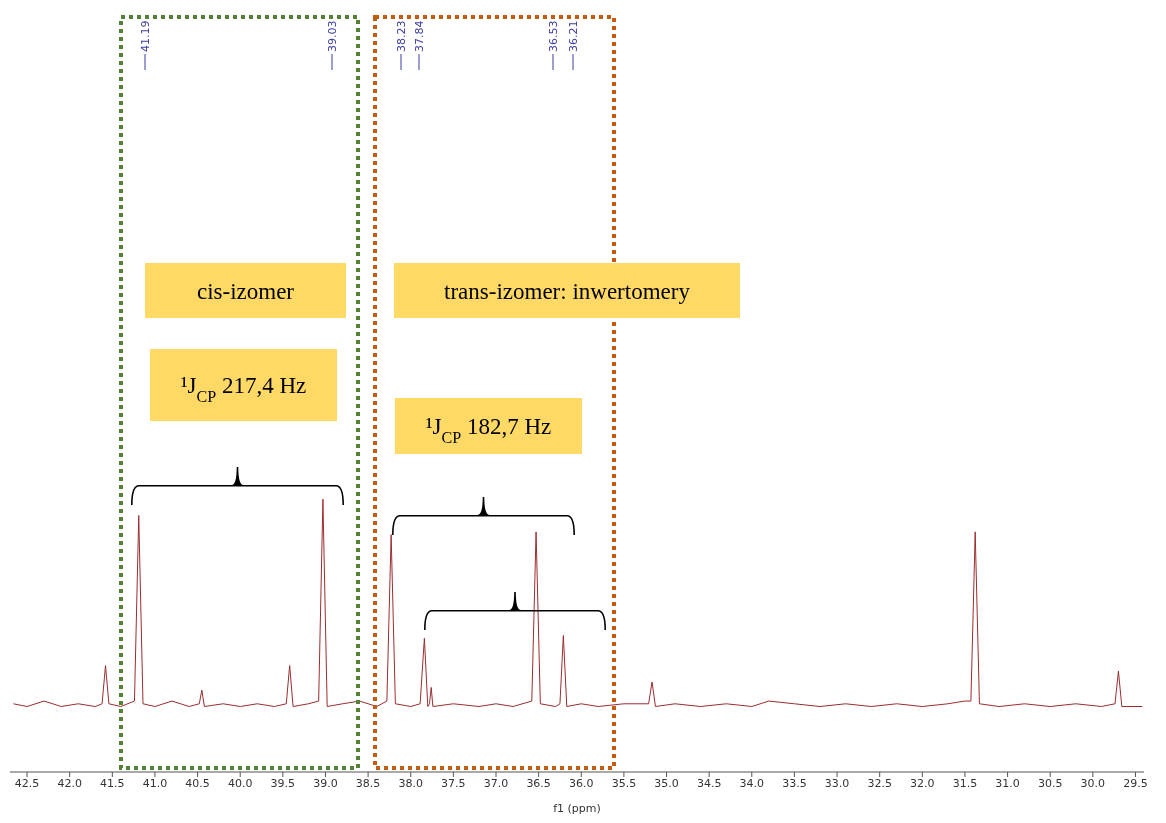 The image size is (1166, 823). What do you see at coordinates (496, 783) in the screenshot?
I see `x-tick-label: 37.0` at bounding box center [496, 783].